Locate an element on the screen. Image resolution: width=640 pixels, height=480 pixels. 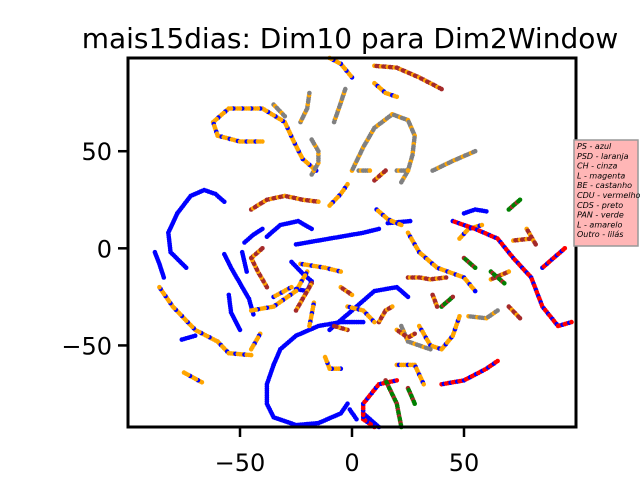
legend-entry: CDS - preto is located at coordinates (600, 205).